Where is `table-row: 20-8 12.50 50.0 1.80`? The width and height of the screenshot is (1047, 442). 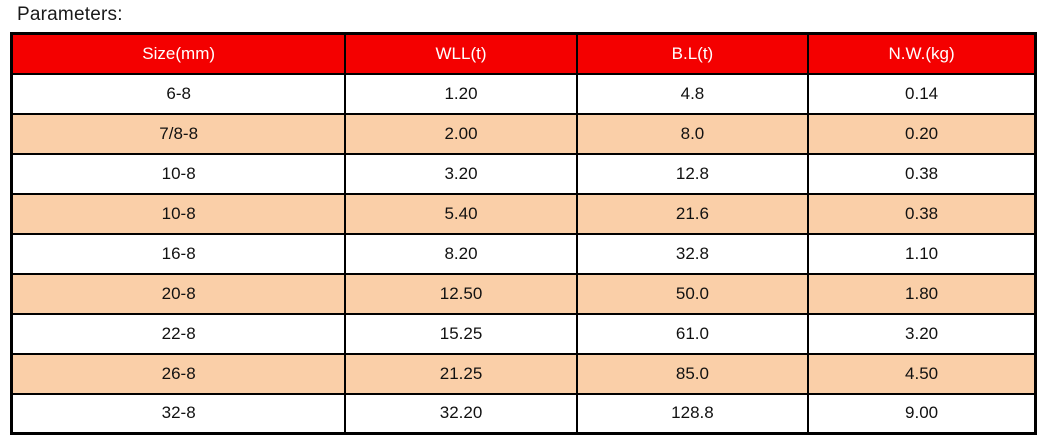
table-row: 20-8 12.50 50.0 1.80 is located at coordinates (523, 293).